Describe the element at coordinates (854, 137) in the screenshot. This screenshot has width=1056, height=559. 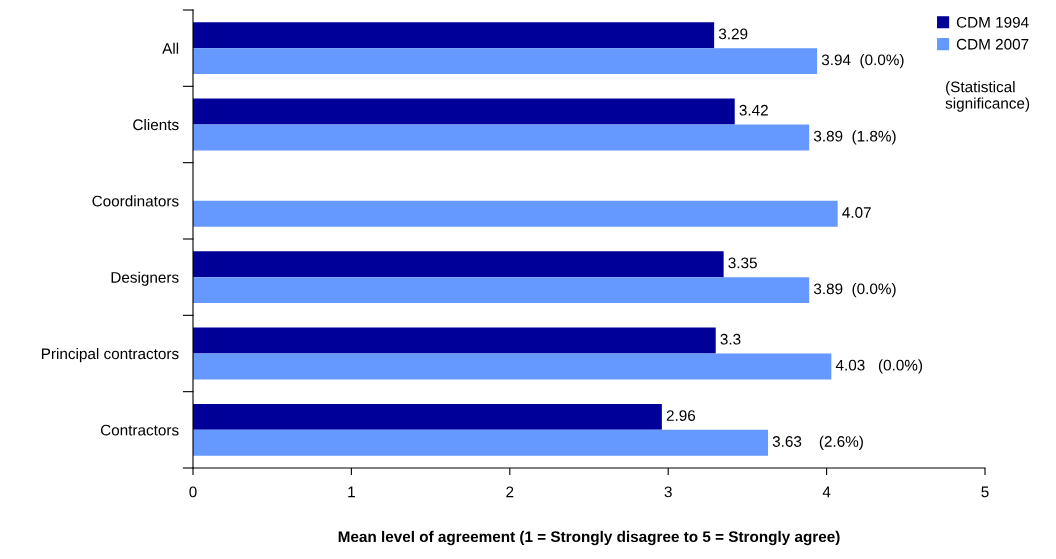
I see `data-label: 3.89 (1.8%)` at that location.